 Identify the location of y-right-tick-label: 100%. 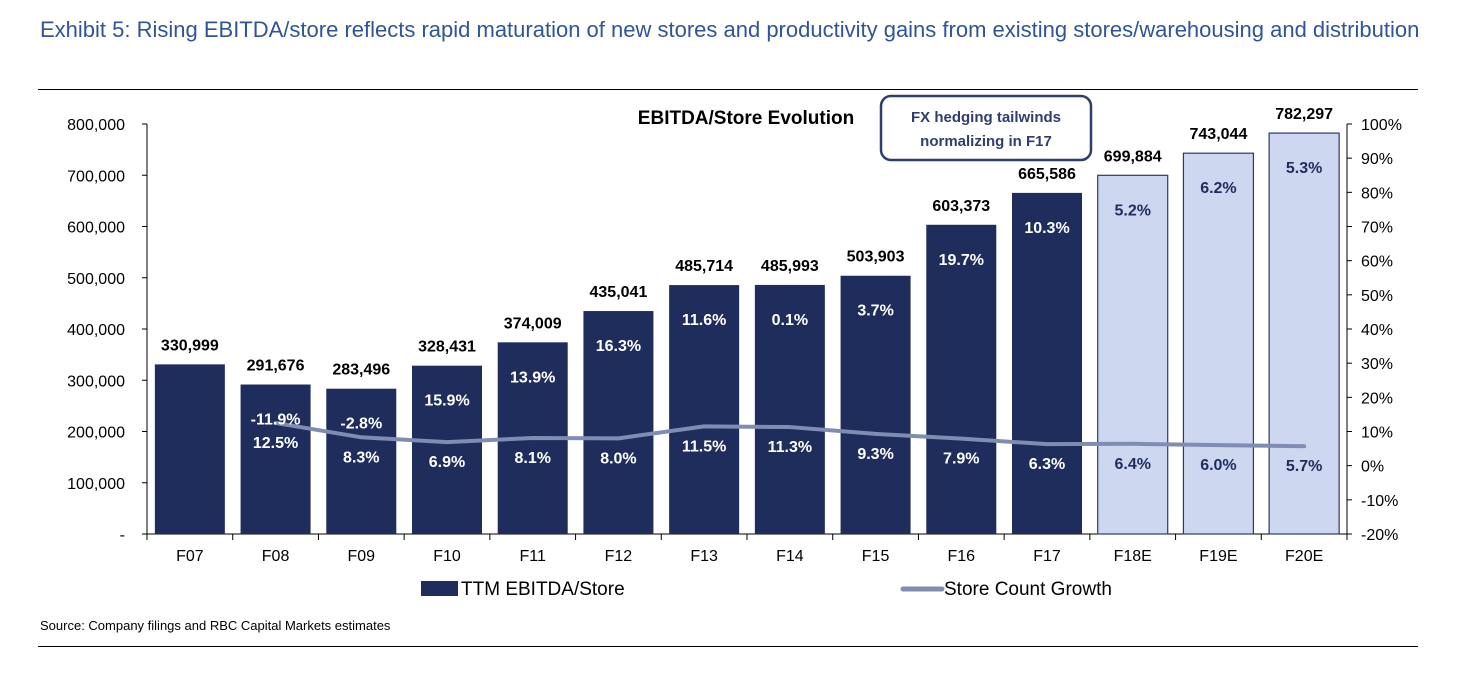
(1381, 125).